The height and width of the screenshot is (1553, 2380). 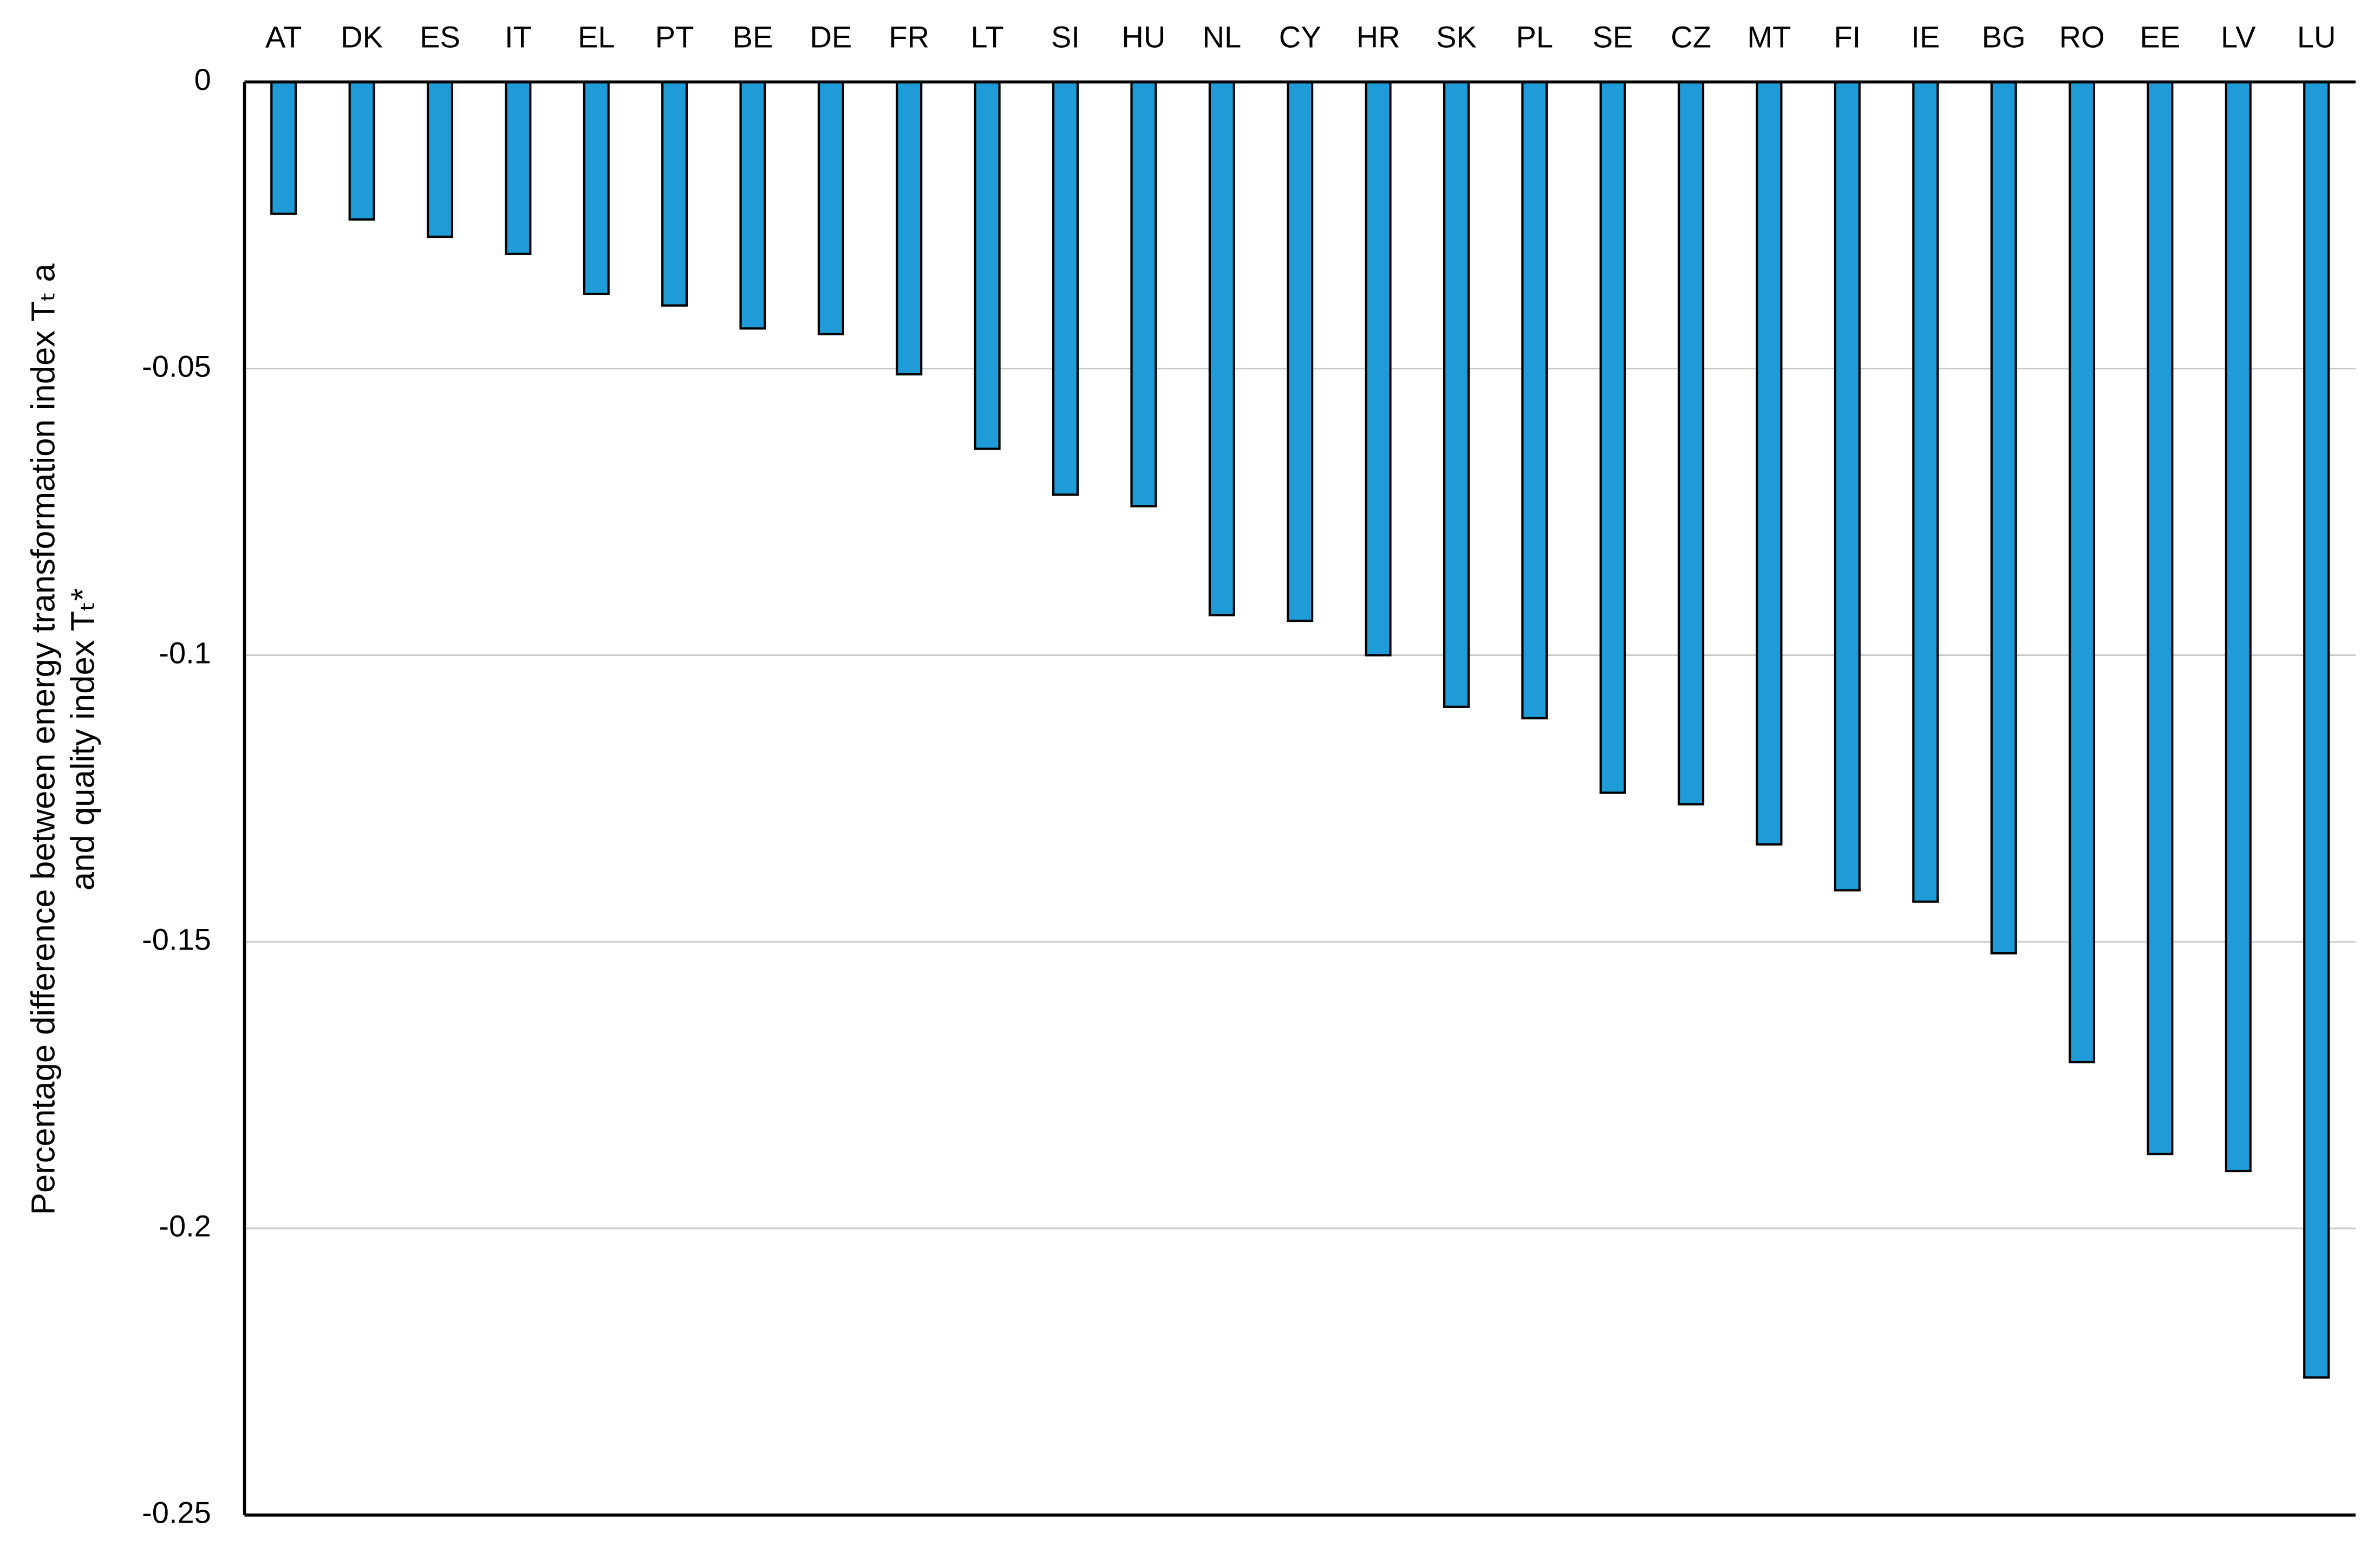 What do you see at coordinates (1457, 37) in the screenshot?
I see `x-tick-label: SK` at bounding box center [1457, 37].